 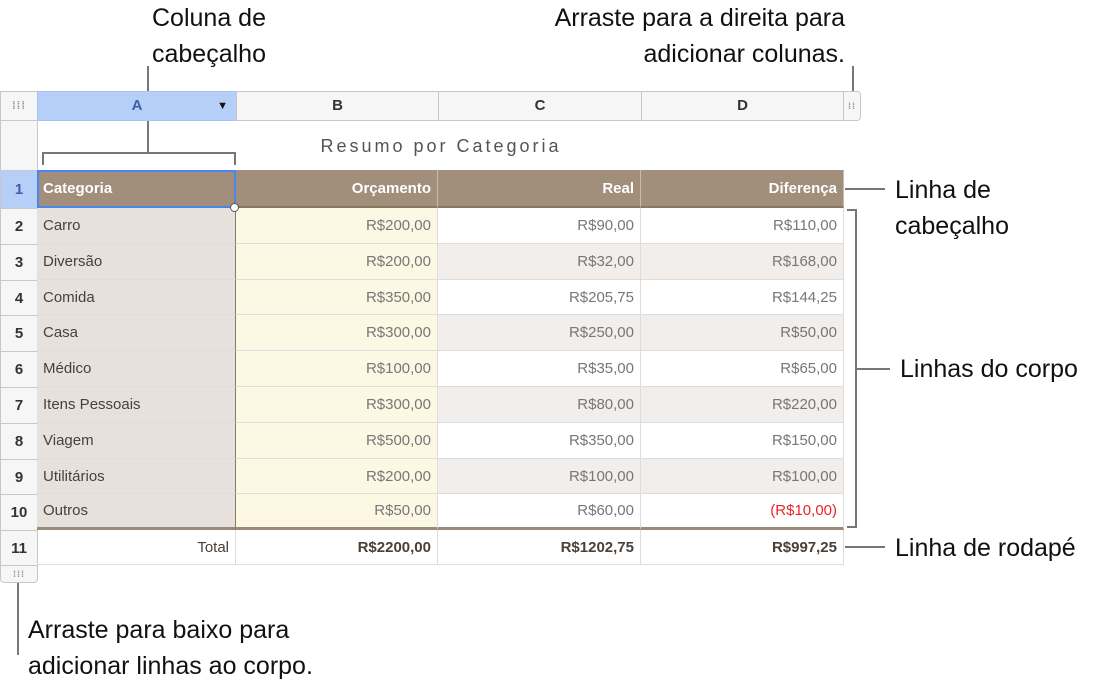 I want to click on table-select-handle: ⁞⁞⁞, so click(x=19, y=106).